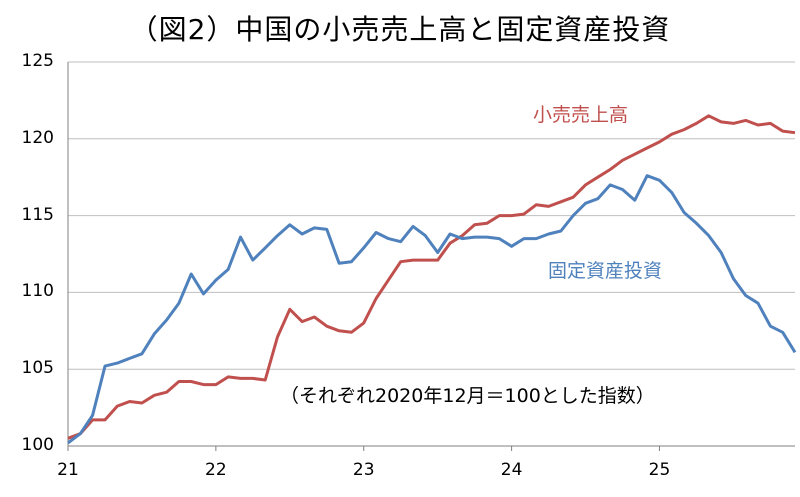 The width and height of the screenshot is (800, 497). What do you see at coordinates (37, 61) in the screenshot?
I see `y-tick-label: 125` at bounding box center [37, 61].